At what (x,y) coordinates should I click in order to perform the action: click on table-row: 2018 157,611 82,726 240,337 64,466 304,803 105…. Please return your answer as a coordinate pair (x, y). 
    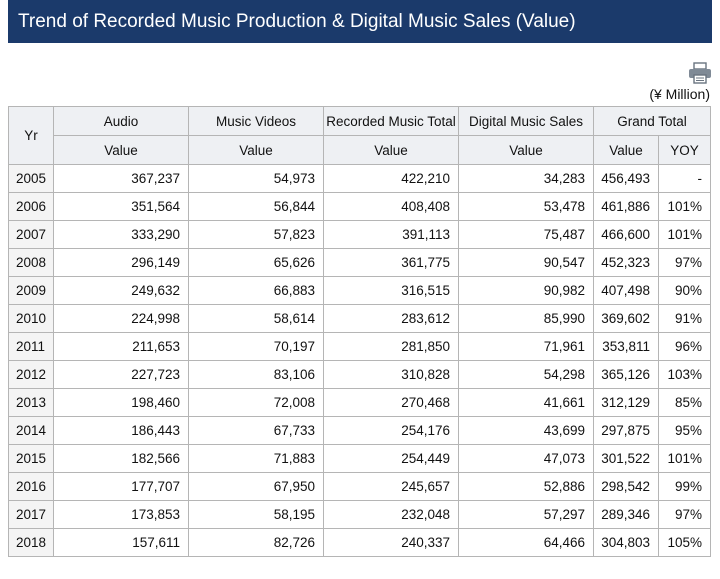
    Looking at the image, I should click on (359, 542).